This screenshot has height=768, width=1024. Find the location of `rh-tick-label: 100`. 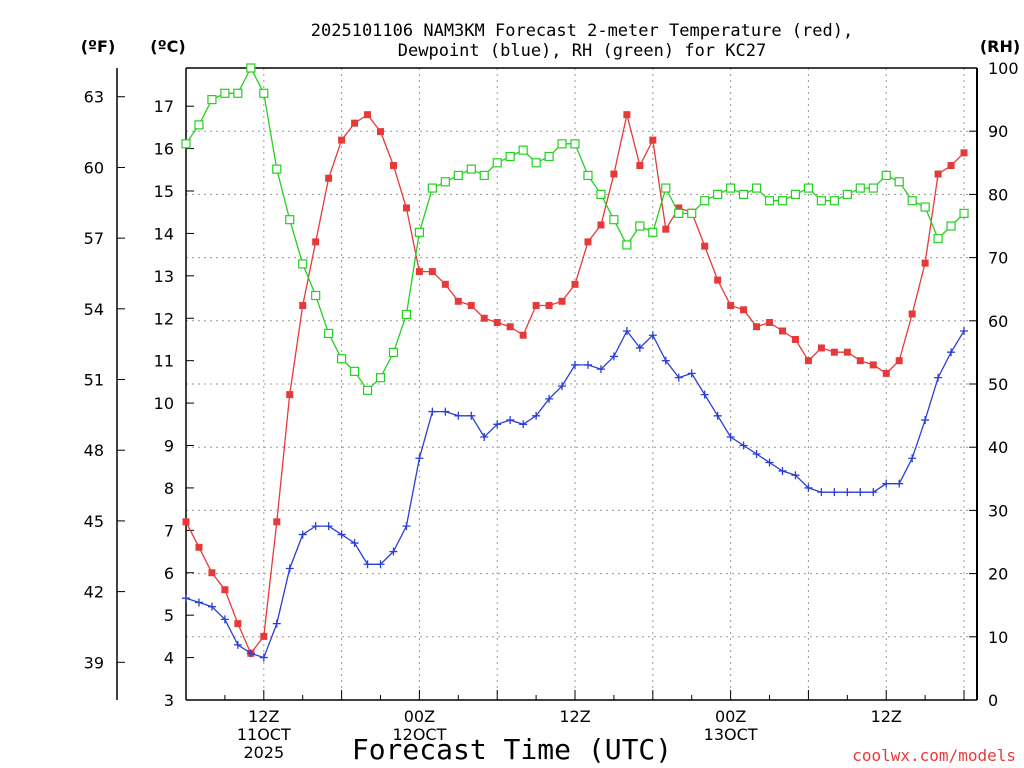

rh-tick-label: 100 is located at coordinates (1003, 68).